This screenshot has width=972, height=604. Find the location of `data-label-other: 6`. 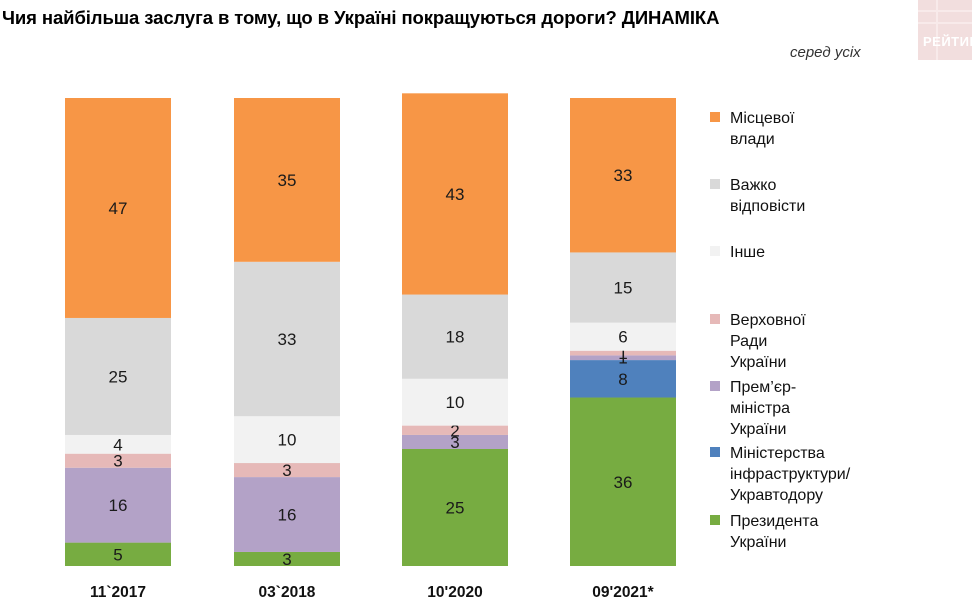

data-label-other: 6 is located at coordinates (622, 337).